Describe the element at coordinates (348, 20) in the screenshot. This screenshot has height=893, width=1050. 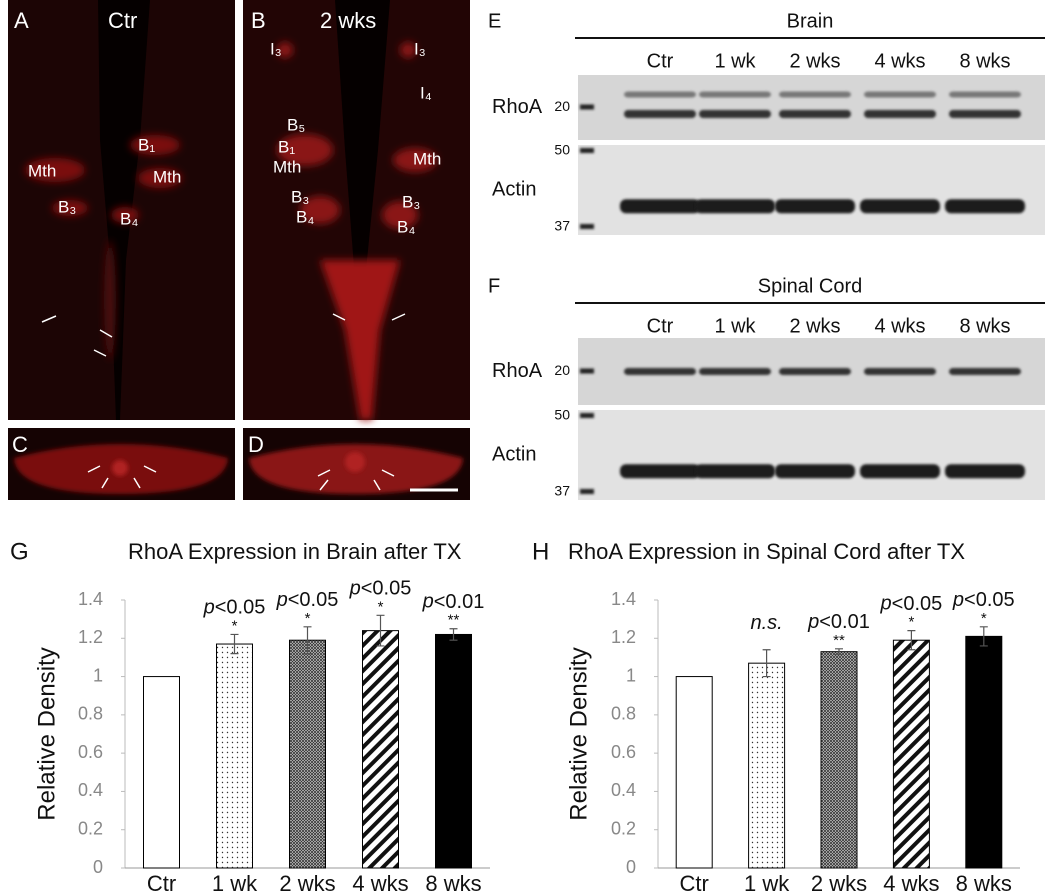
I see `panel-title: 2 wks` at that location.